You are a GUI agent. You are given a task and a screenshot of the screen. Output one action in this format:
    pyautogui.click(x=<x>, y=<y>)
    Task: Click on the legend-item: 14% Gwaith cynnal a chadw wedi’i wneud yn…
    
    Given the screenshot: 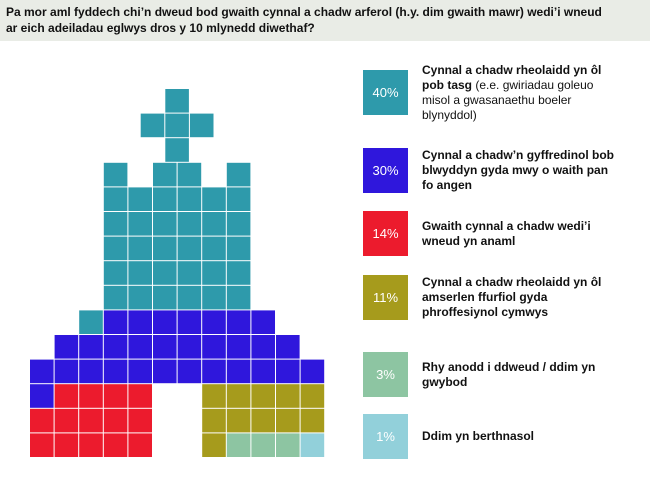 What is the action you would take?
    pyautogui.click(x=503, y=233)
    